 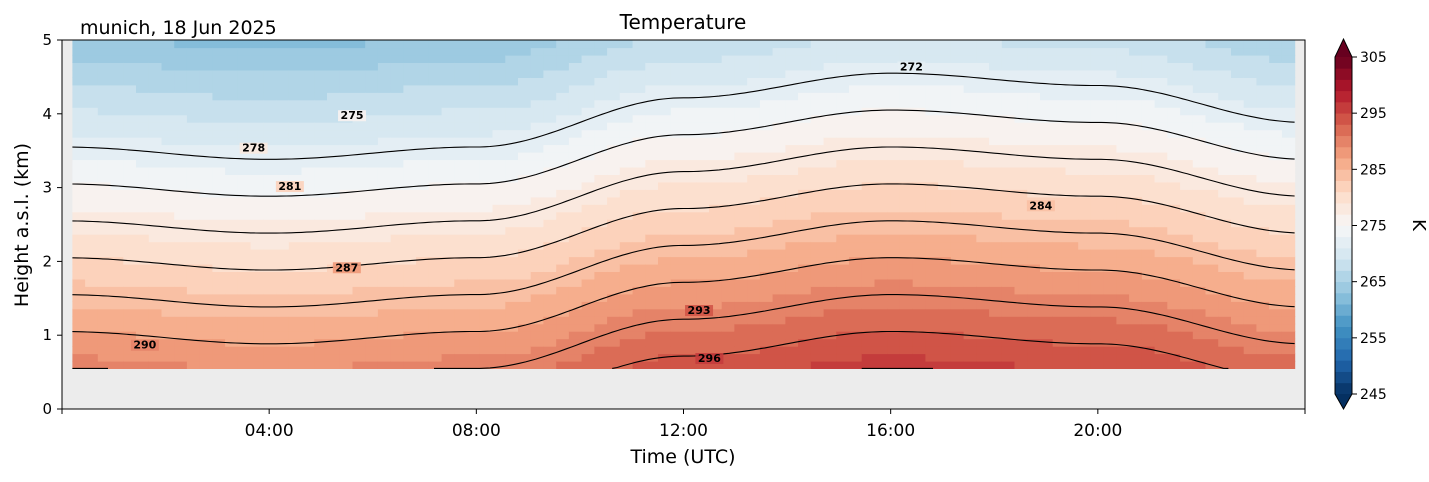 I want to click on contour-label-bg, so click(x=144, y=345).